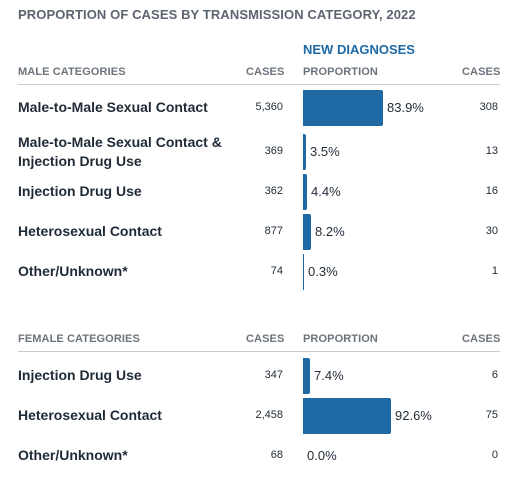 The width and height of the screenshot is (510, 478). I want to click on new-diagnoses-cases-value: 13, so click(491, 151).